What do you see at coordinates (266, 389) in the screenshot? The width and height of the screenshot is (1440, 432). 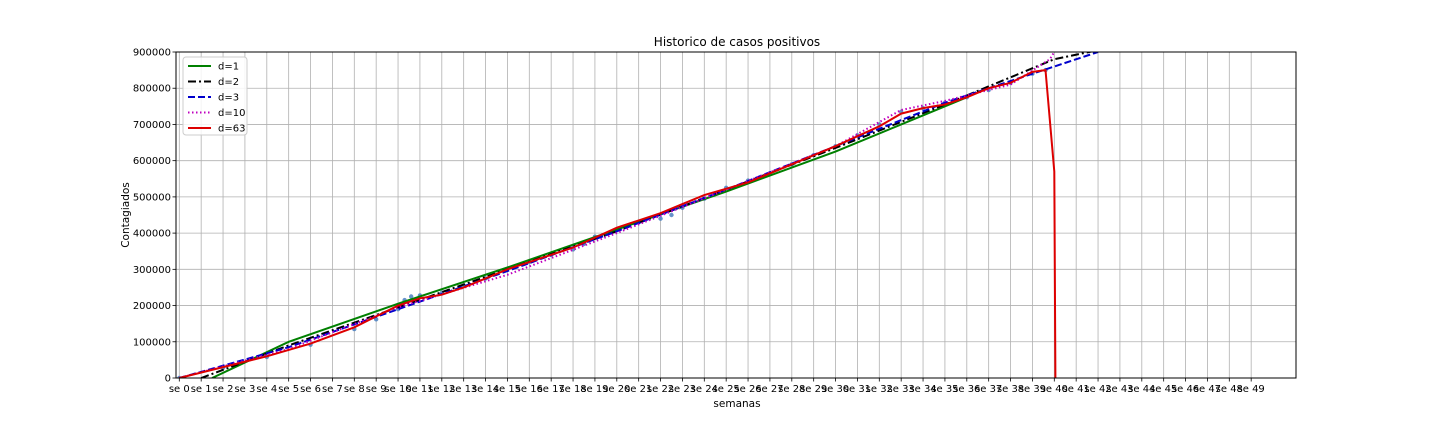 I see `x-tick-label: se 4` at bounding box center [266, 389].